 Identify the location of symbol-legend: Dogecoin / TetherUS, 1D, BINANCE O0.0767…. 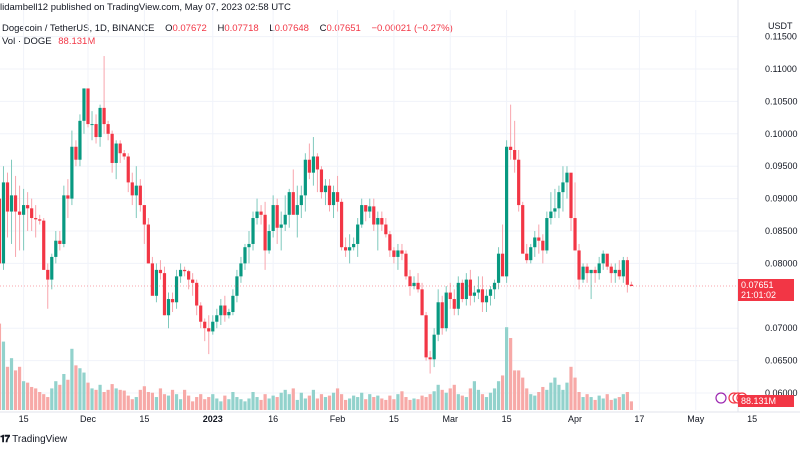
(227, 35).